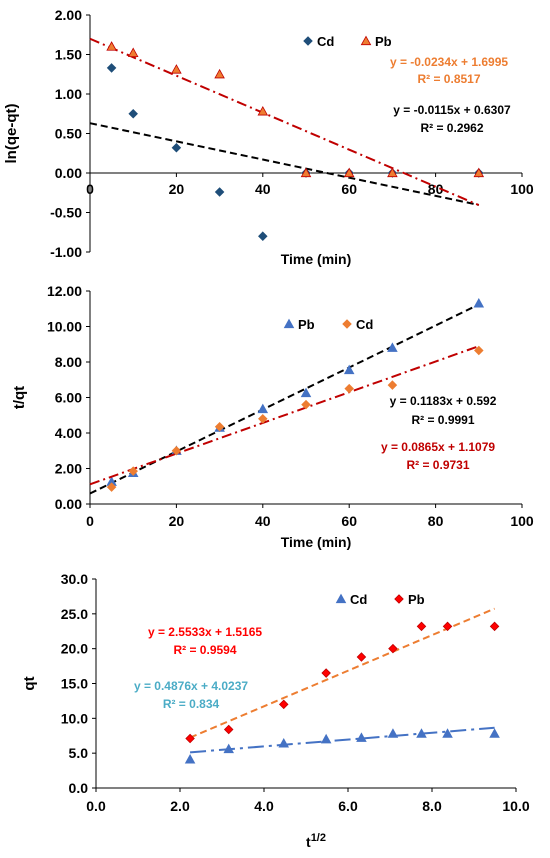 This screenshot has height=858, width=550. What do you see at coordinates (180, 806) in the screenshot?
I see `x-tick-label: 2.0` at bounding box center [180, 806].